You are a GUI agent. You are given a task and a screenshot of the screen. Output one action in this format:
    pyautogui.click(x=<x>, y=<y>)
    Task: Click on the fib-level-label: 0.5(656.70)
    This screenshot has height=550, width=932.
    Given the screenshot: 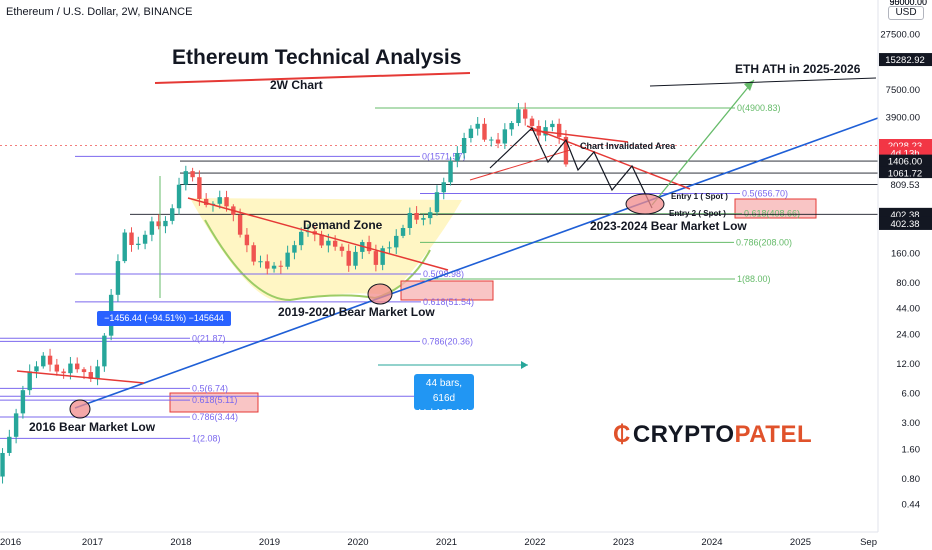 What is the action you would take?
    pyautogui.click(x=765, y=194)
    